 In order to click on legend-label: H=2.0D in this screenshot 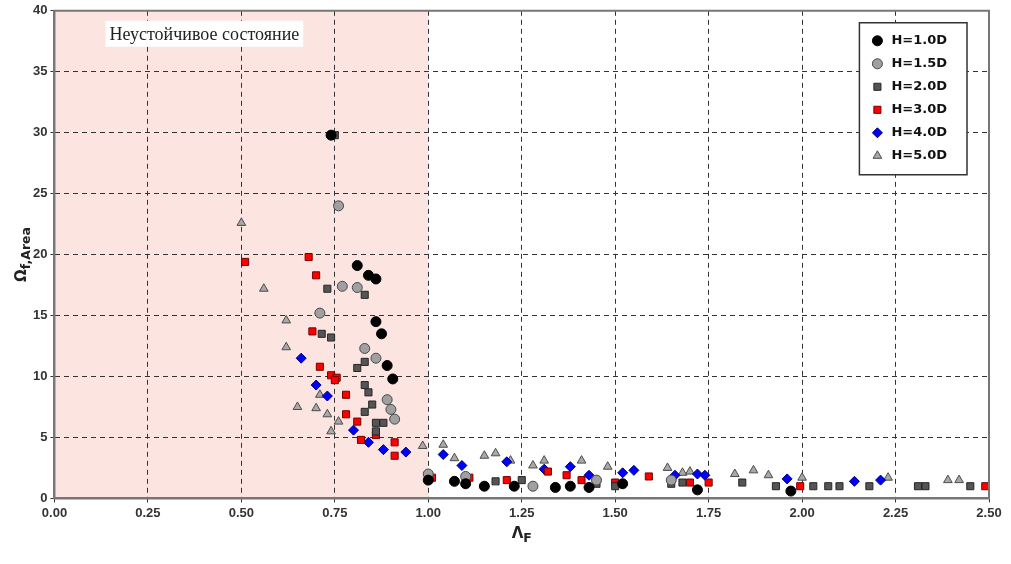, I will do `click(919, 86)`.